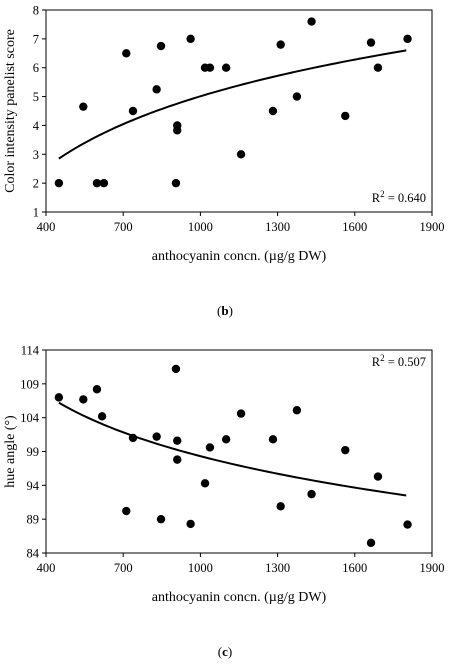 The height and width of the screenshot is (664, 462). Describe the element at coordinates (36, 97) in the screenshot. I see `y-tick-label: 5` at that location.